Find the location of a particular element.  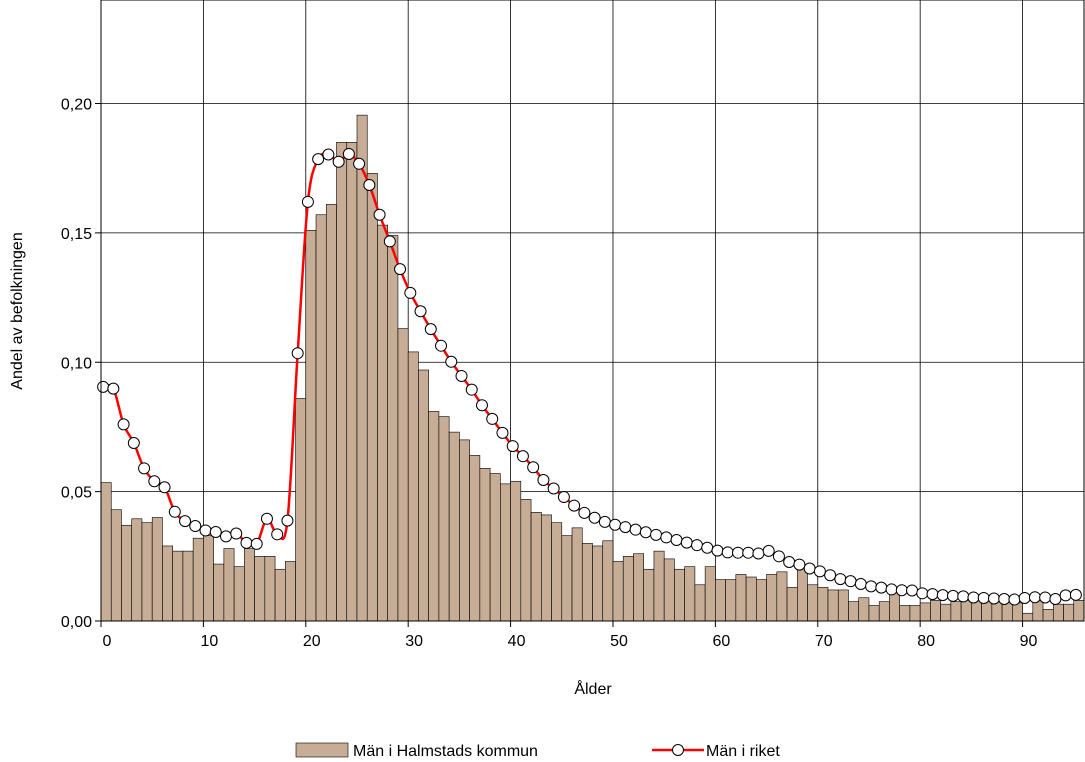

legend-line-marker is located at coordinates (678, 750).